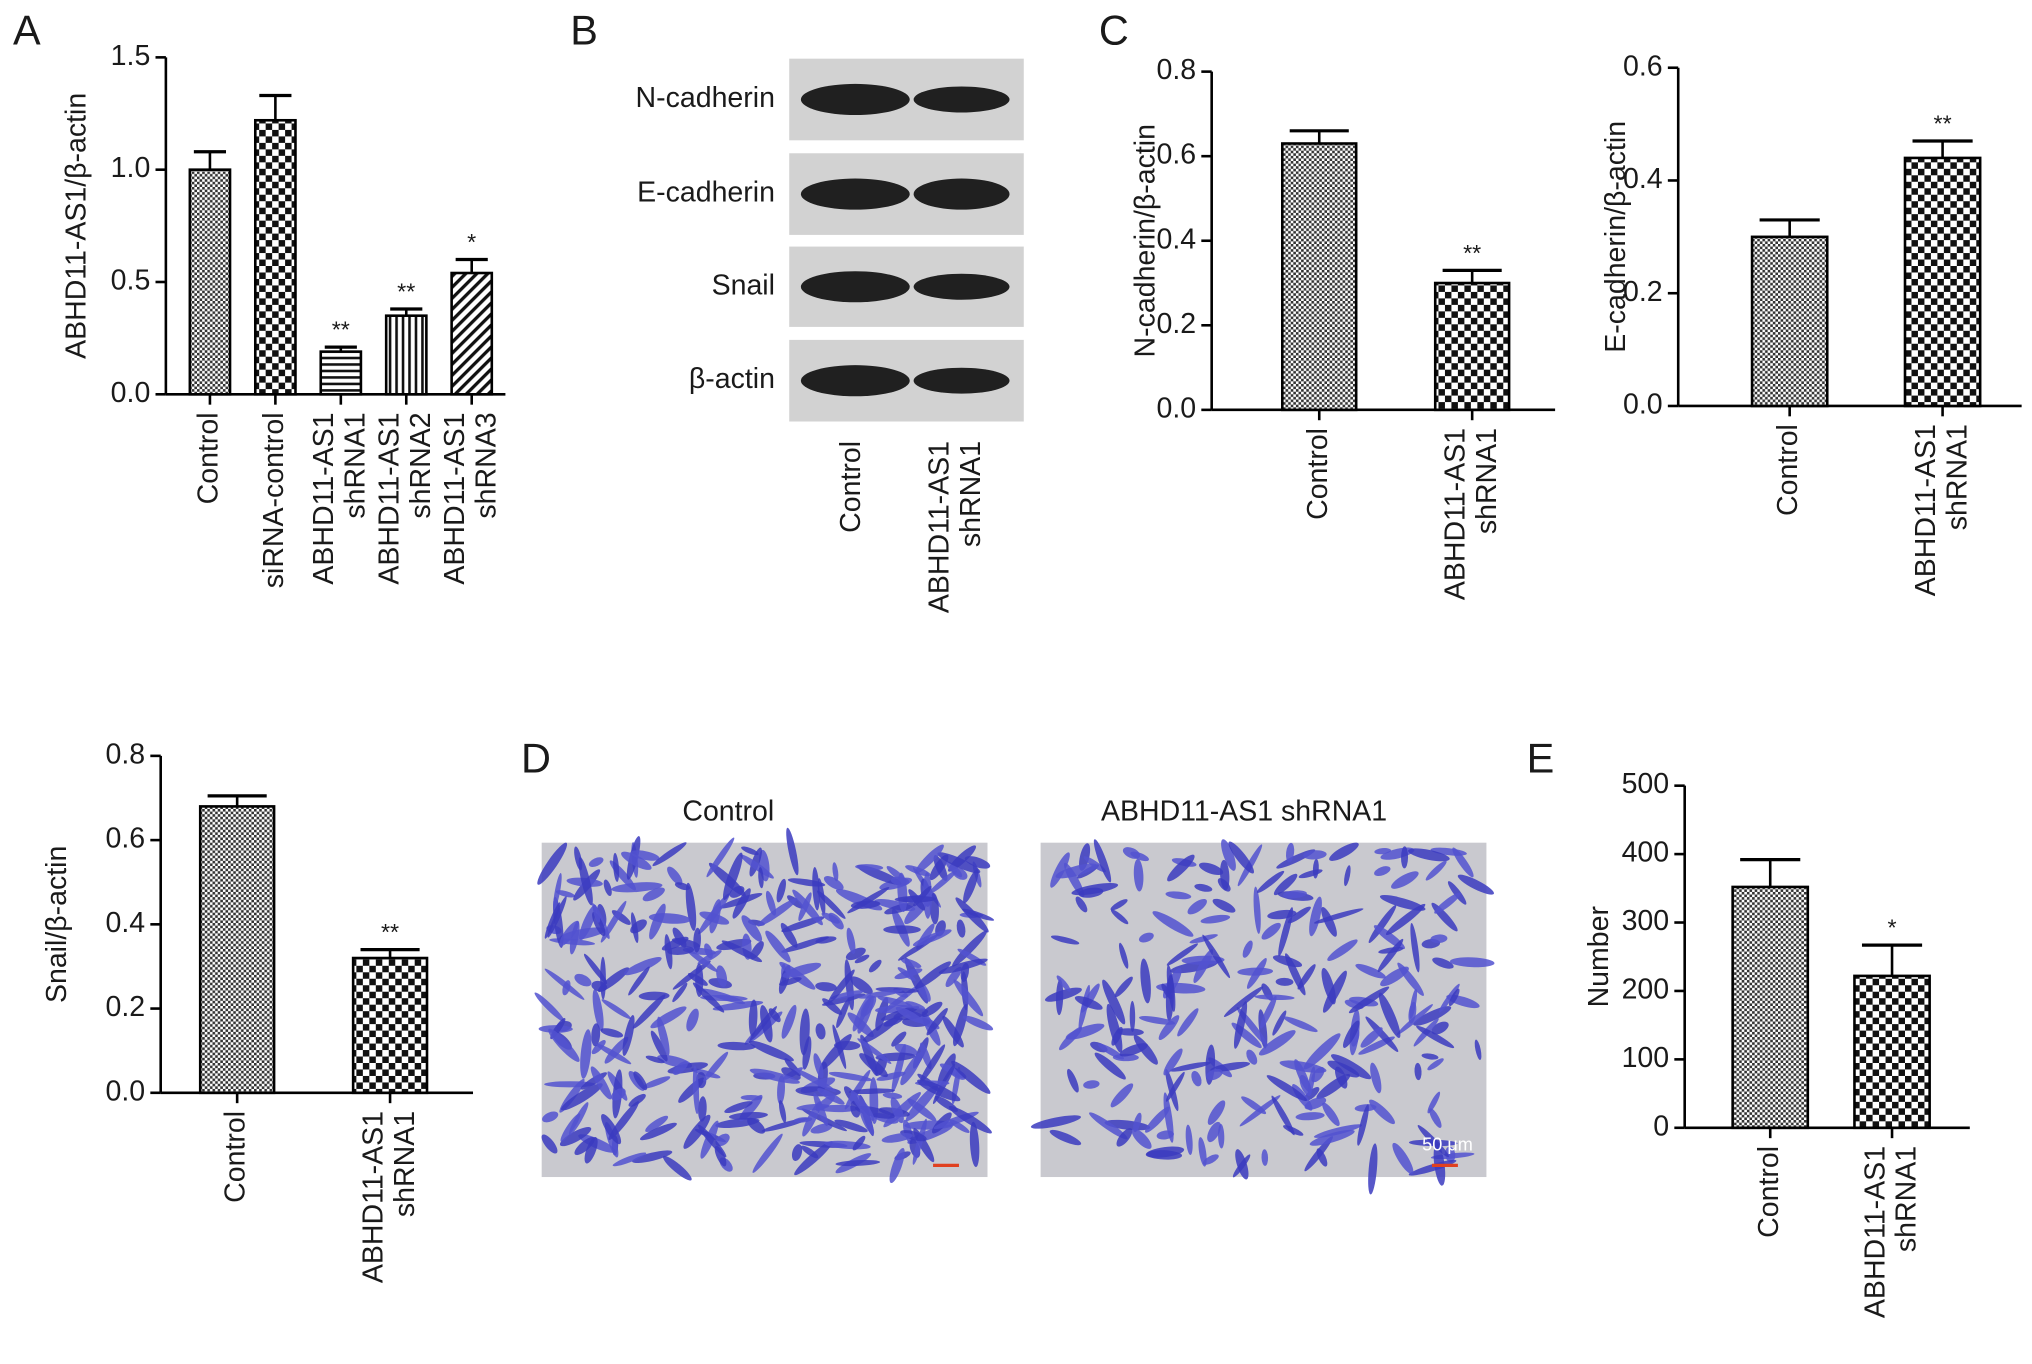 This screenshot has height=1364, width=2032. Describe the element at coordinates (274, 500) in the screenshot. I see `x-tick-label: siRNA-control` at that location.